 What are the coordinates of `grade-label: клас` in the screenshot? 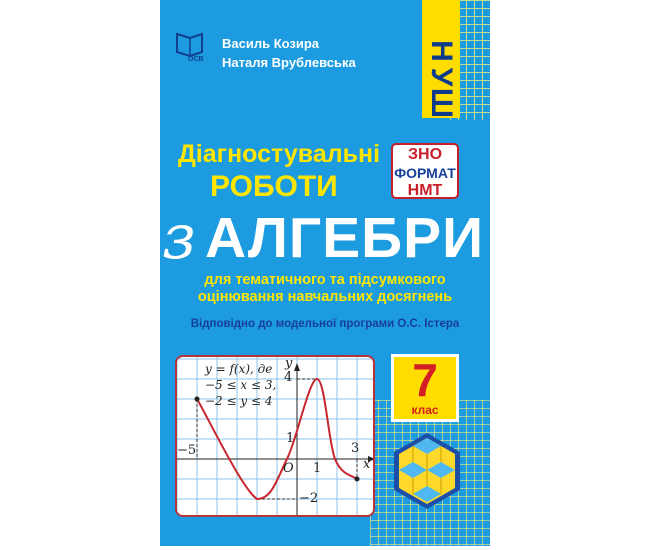 It's located at (425, 410).